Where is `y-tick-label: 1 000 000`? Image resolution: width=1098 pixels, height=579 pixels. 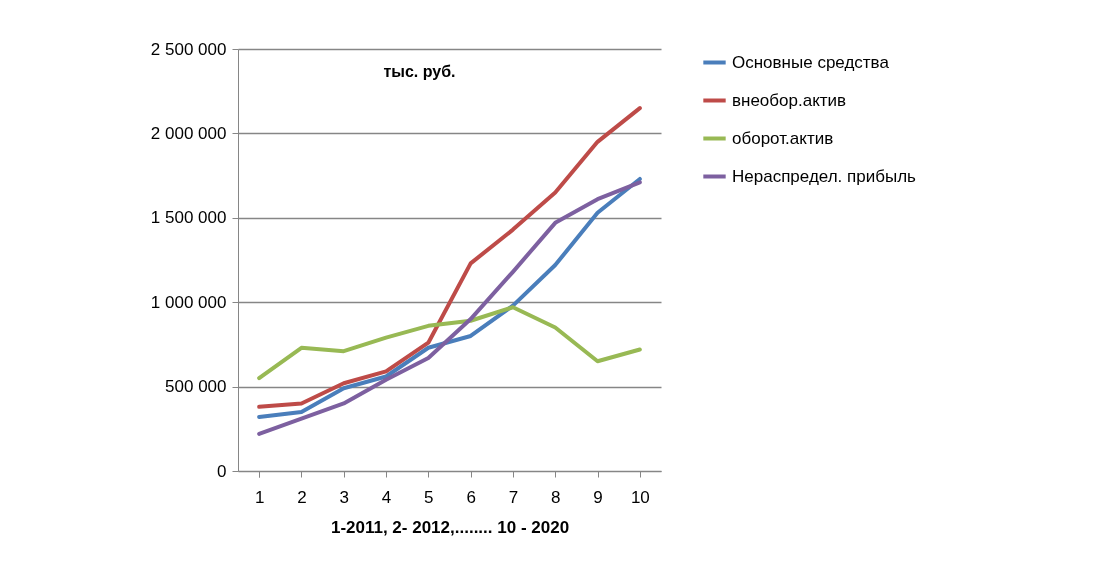
y-tick-label: 1 000 000 is located at coordinates (188, 302).